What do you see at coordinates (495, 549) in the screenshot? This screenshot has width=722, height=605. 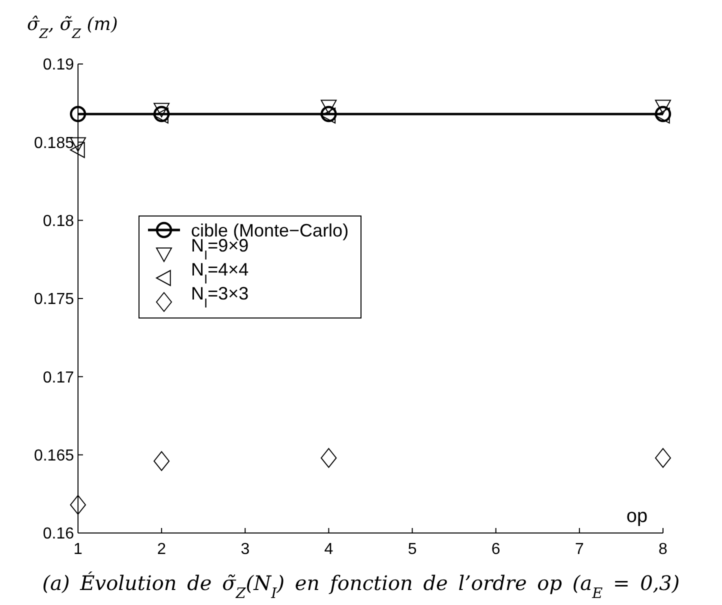 I see `x-tick-label: 6` at bounding box center [495, 549].